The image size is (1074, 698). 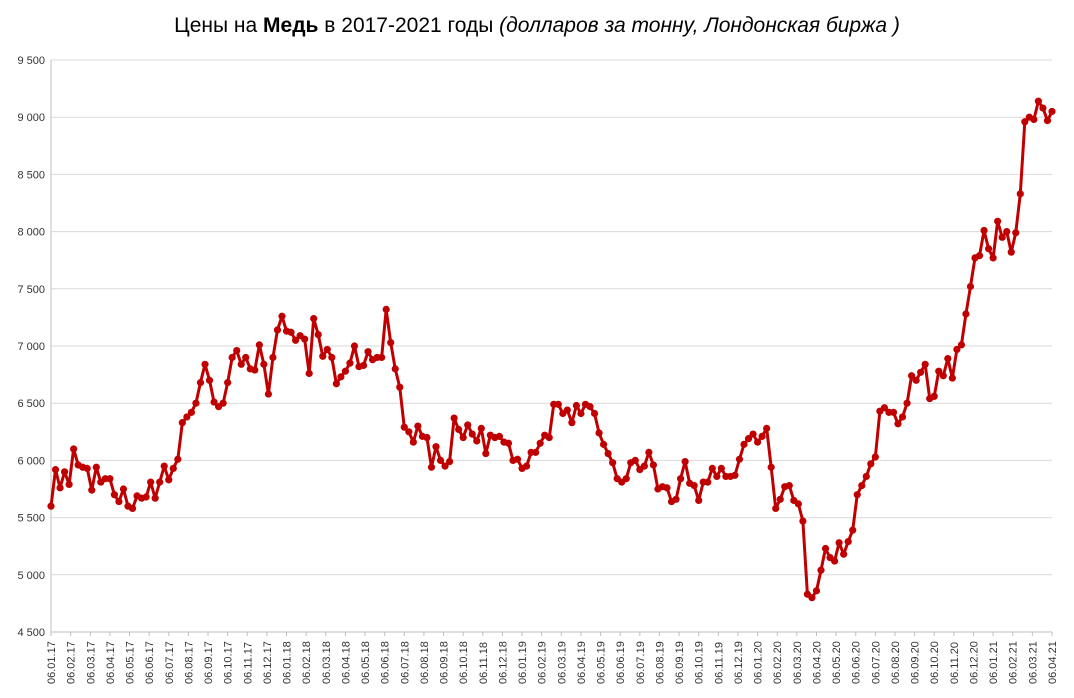 What do you see at coordinates (955, 663) in the screenshot?
I see `x-tick-label: 06.11.20` at bounding box center [955, 663].